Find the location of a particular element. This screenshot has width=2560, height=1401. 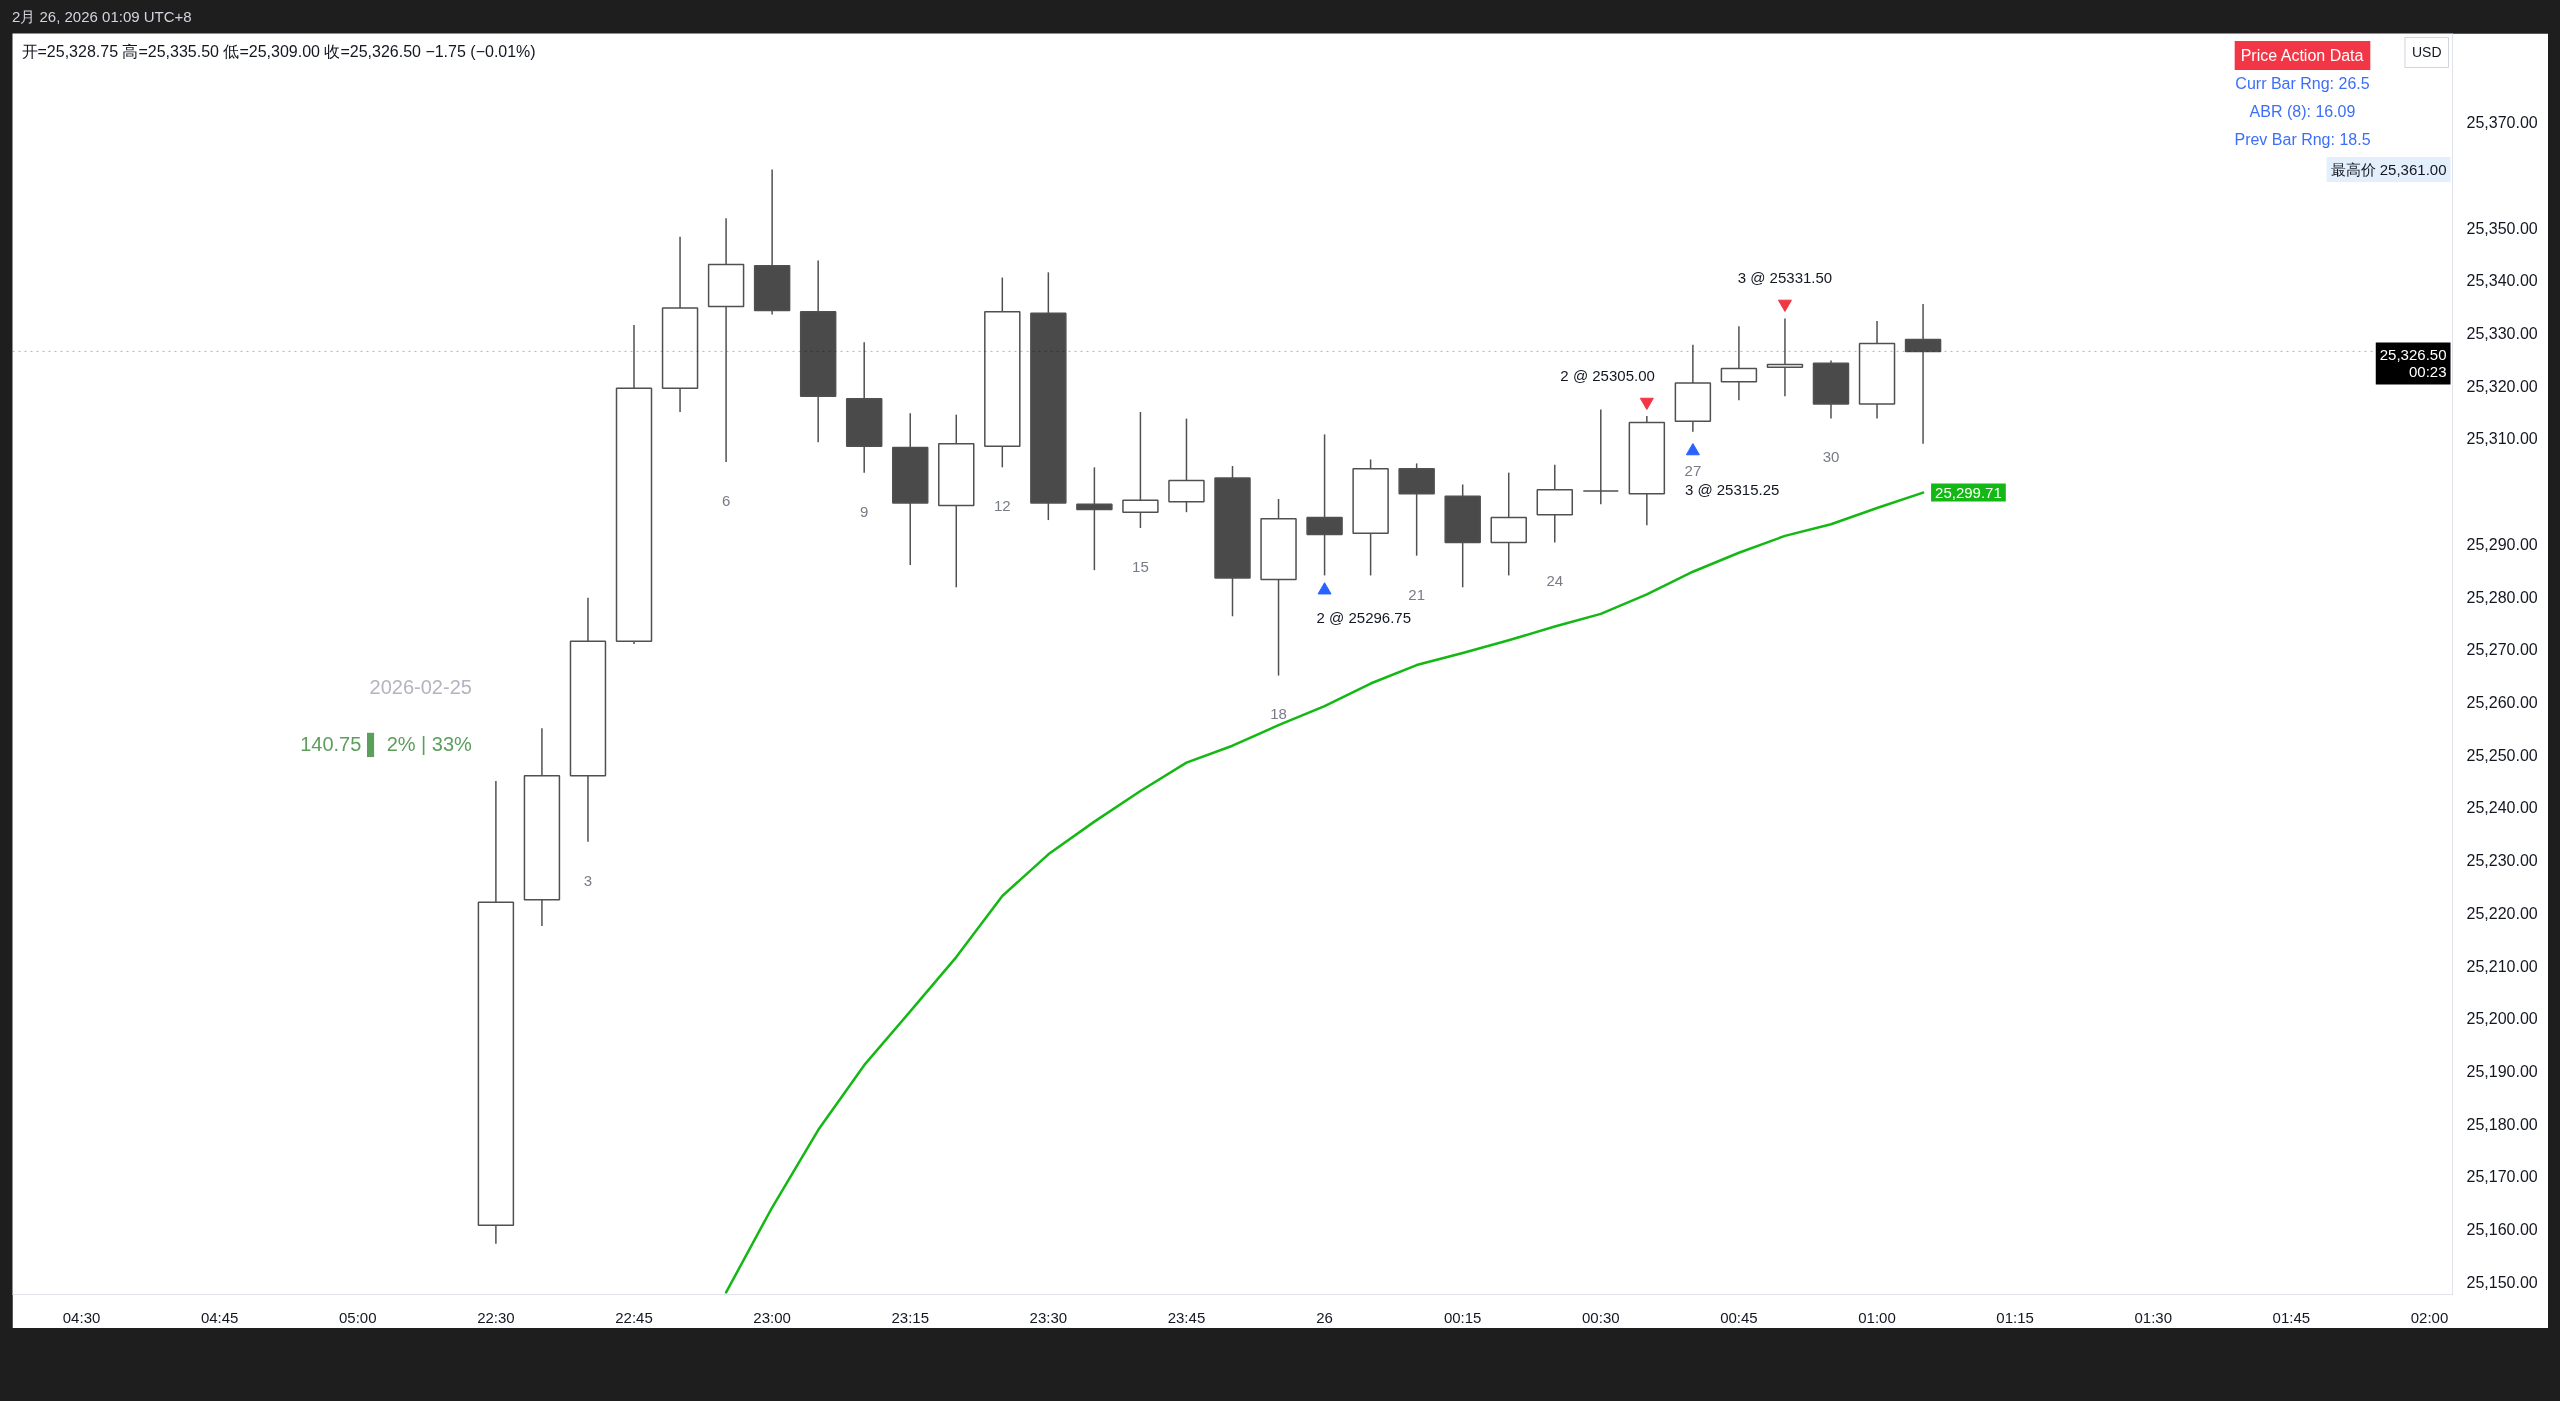

annotation: Prev Bar Rng: 18.5 is located at coordinates (2302, 139).